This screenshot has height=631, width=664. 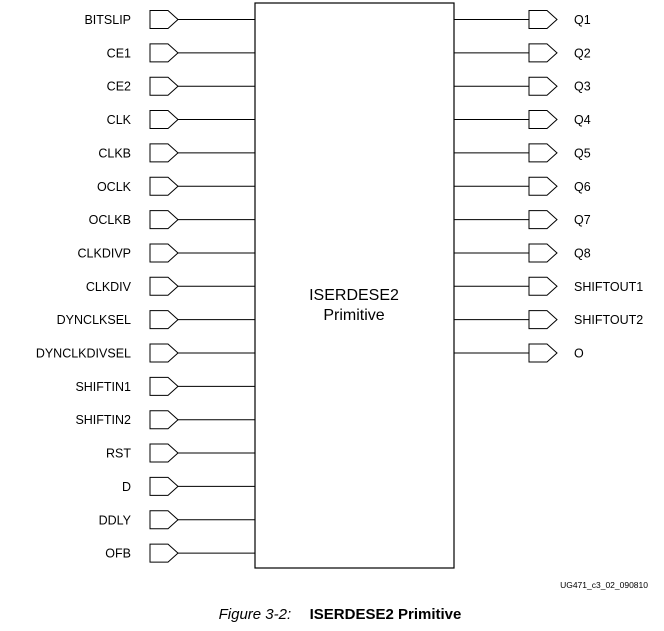 What do you see at coordinates (83, 354) in the screenshot?
I see `input-label: DYNCLKDIVSEL` at bounding box center [83, 354].